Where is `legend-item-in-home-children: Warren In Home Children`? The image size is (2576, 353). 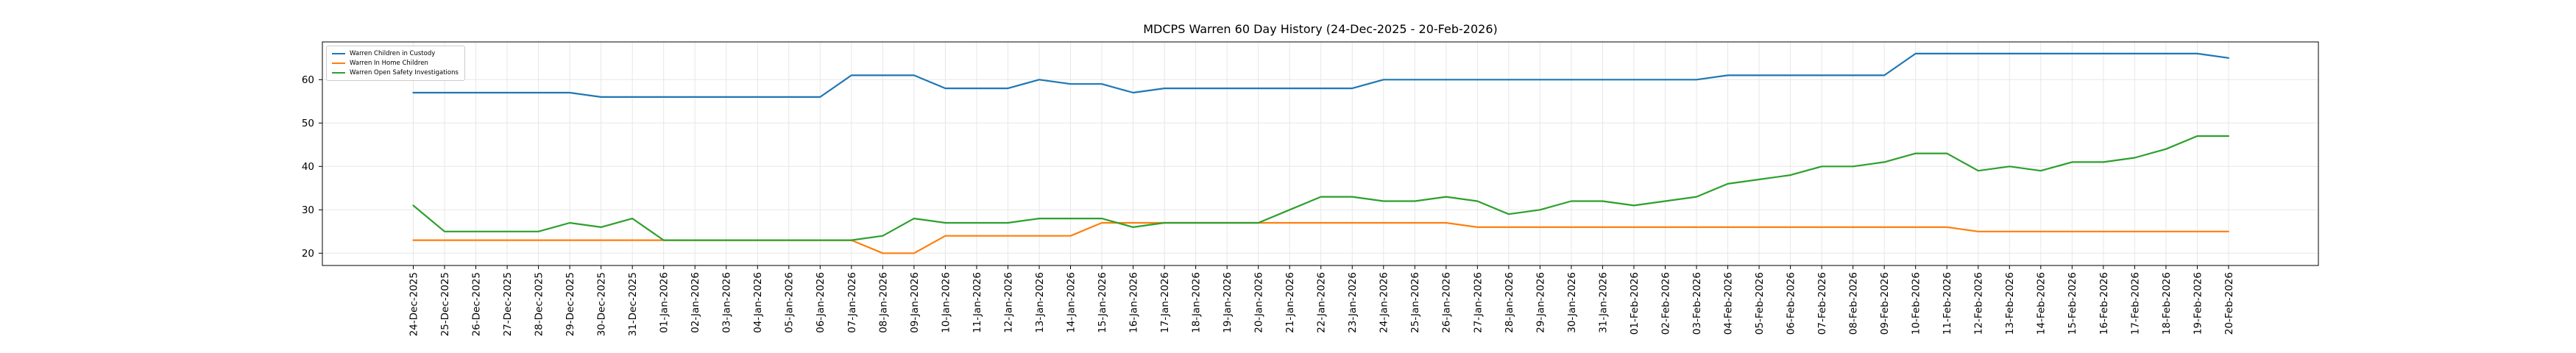 legend-item-in-home-children: Warren In Home Children is located at coordinates (395, 64).